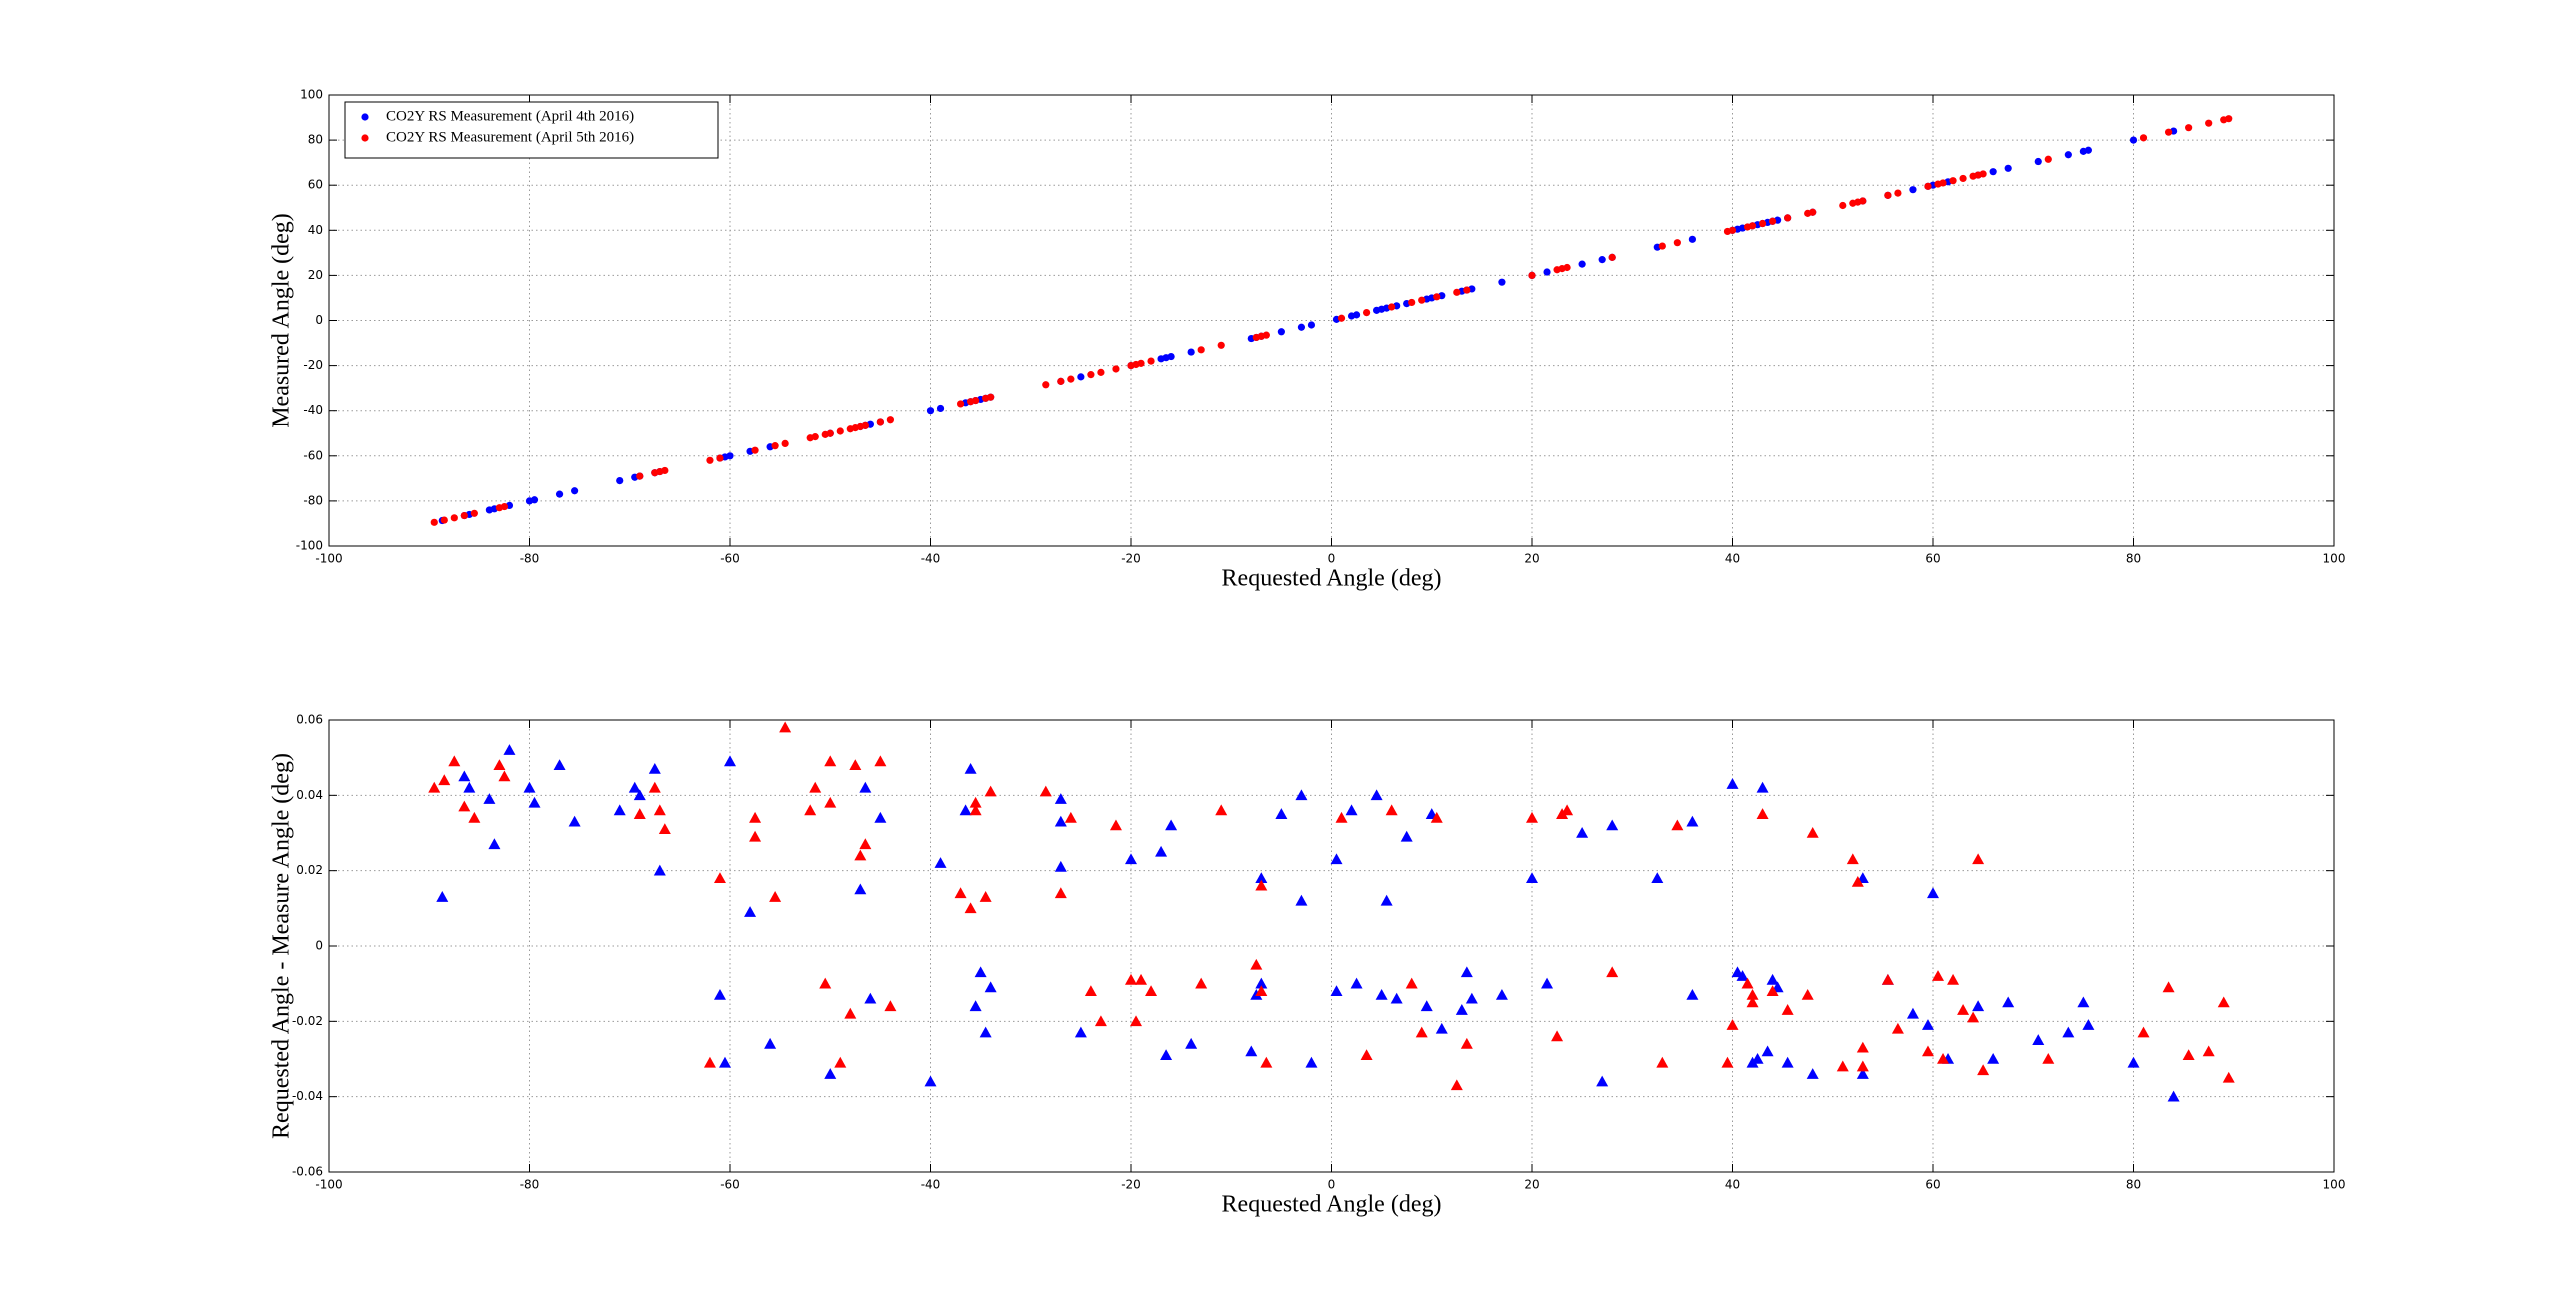 The image size is (2551, 1300). What do you see at coordinates (2334, 1185) in the screenshot?
I see `x-tick-label: 100` at bounding box center [2334, 1185].